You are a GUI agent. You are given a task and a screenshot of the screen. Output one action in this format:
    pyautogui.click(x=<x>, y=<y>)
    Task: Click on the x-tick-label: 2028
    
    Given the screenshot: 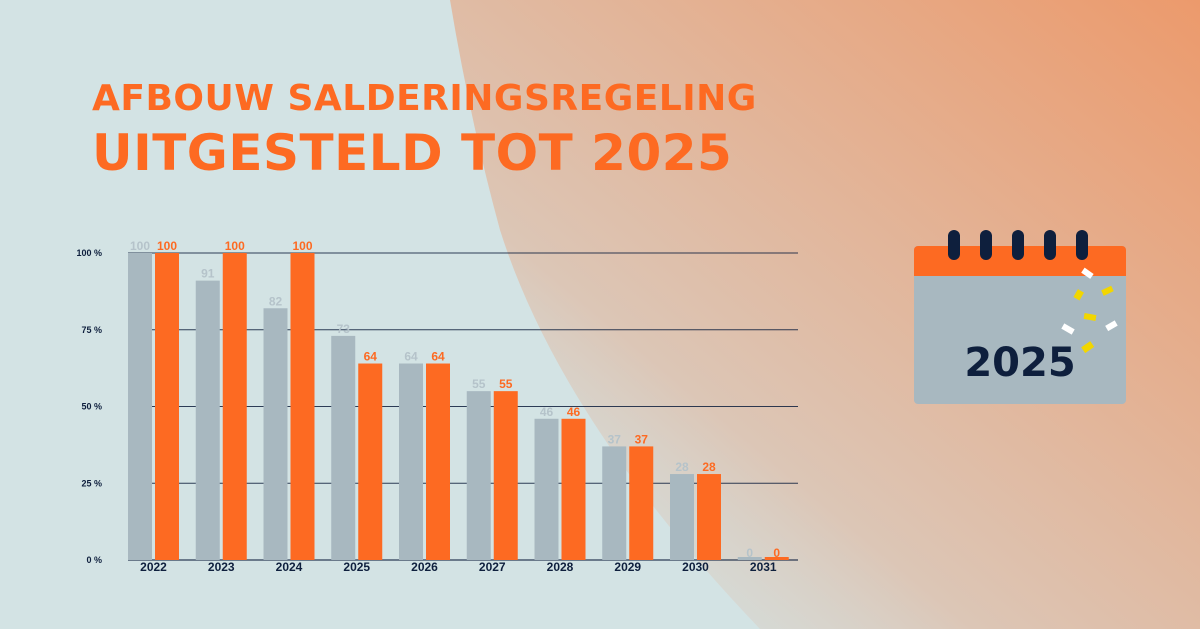 What is the action you would take?
    pyautogui.click(x=560, y=567)
    